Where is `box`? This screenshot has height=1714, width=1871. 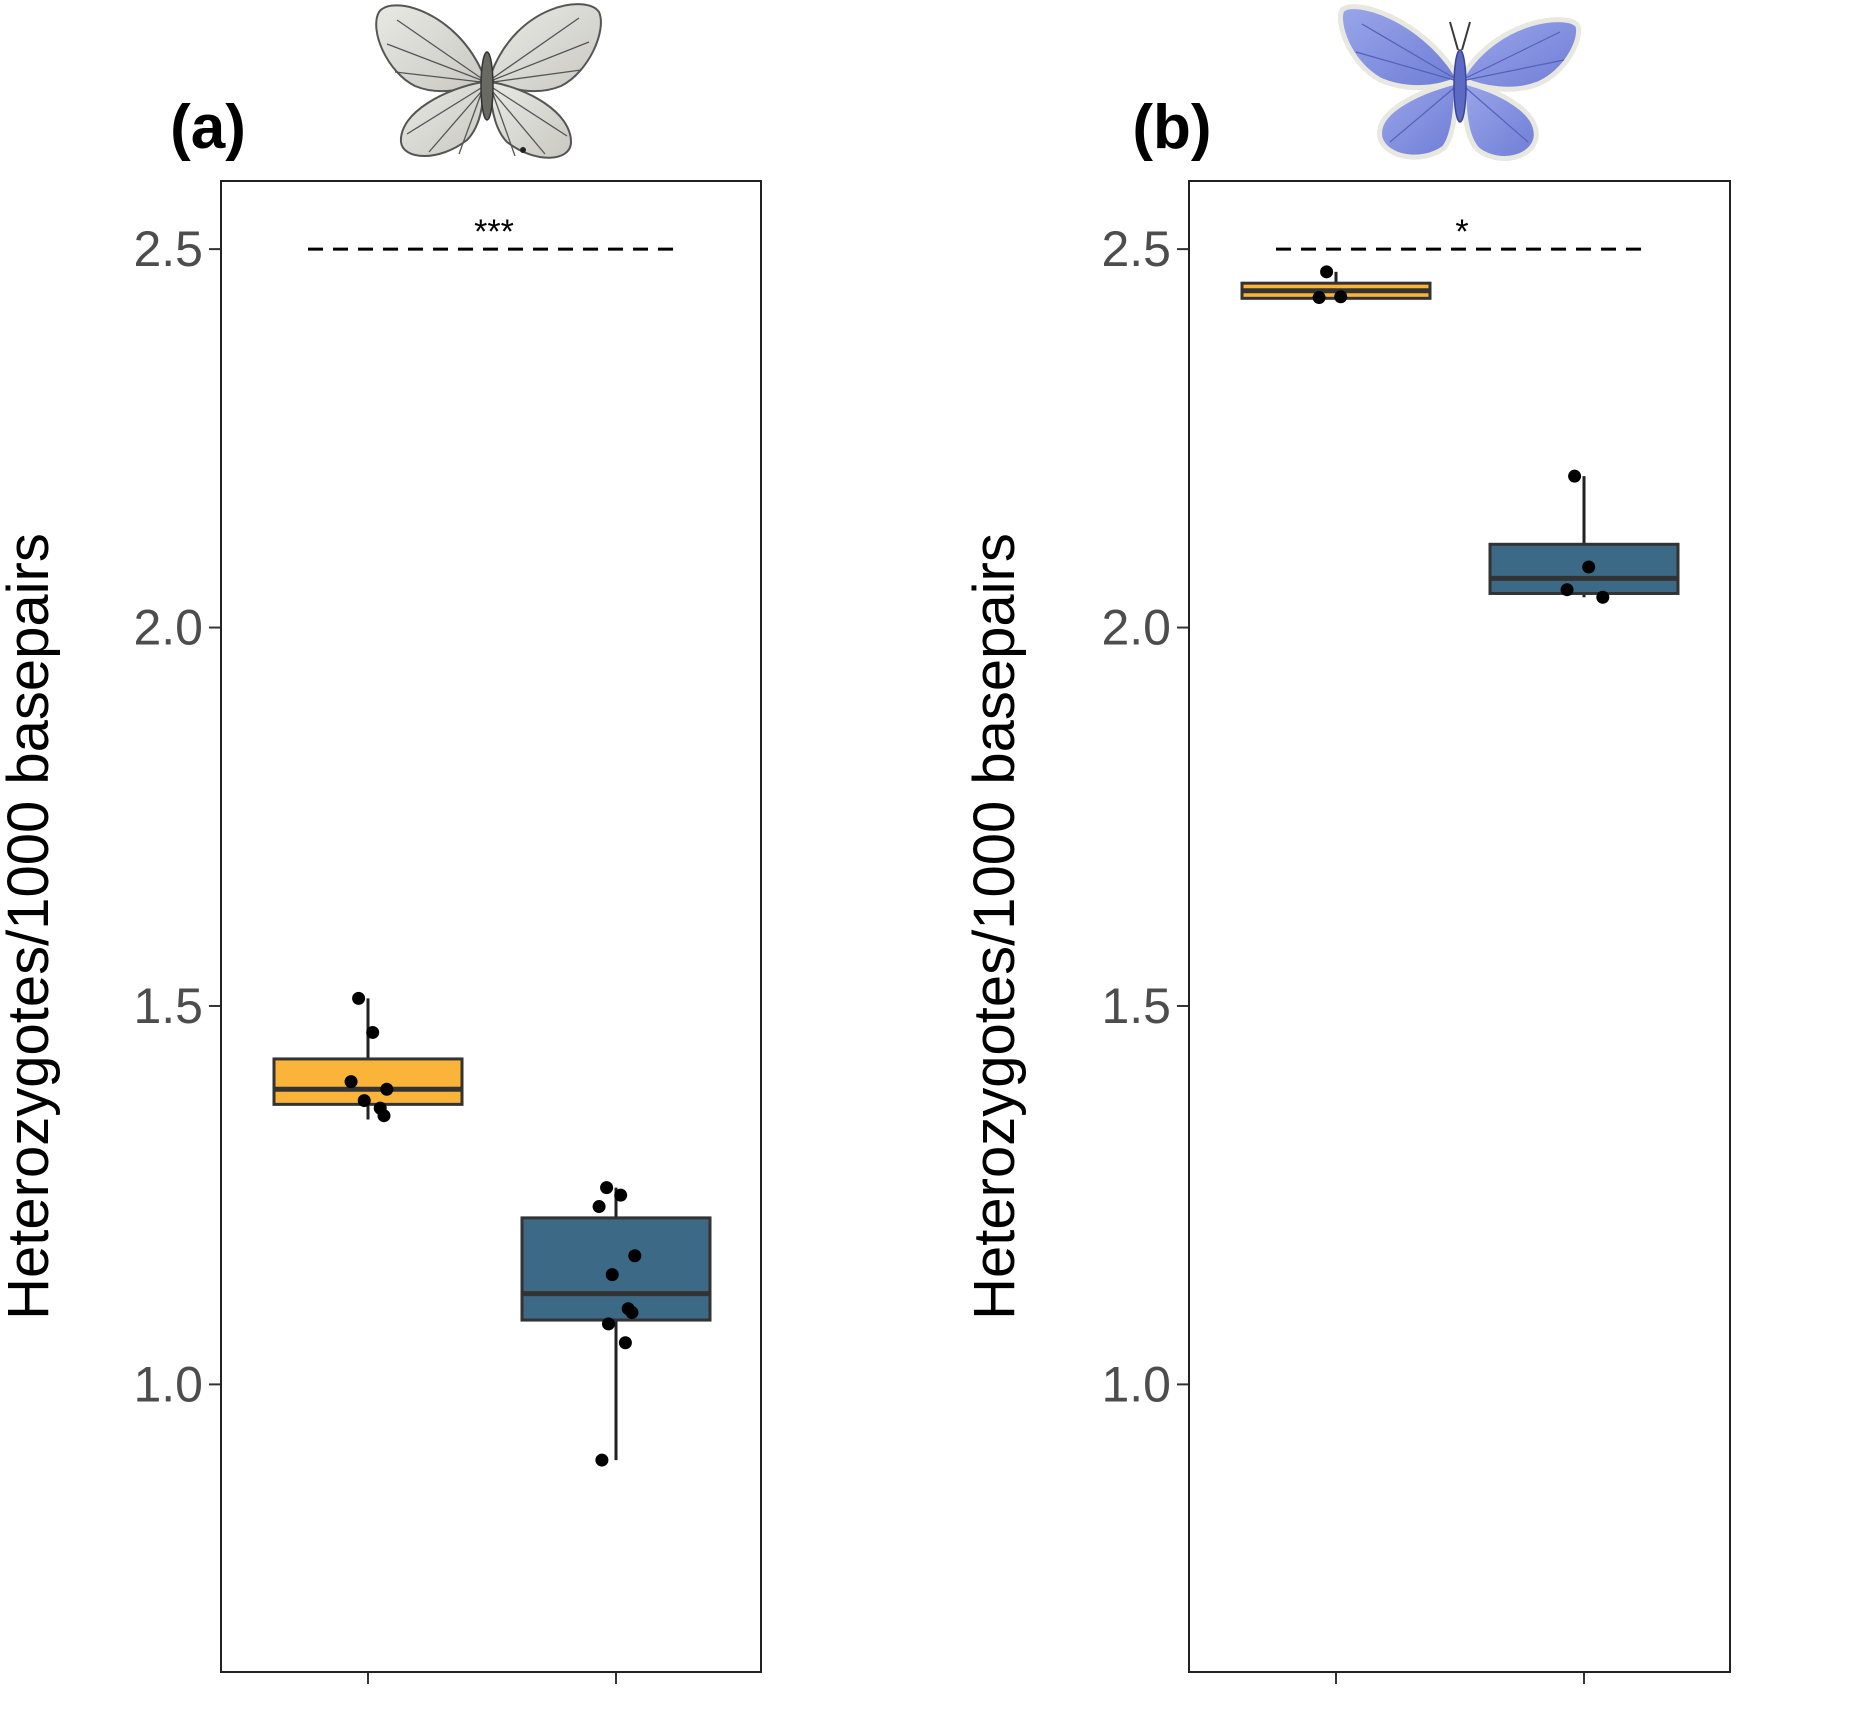
box is located at coordinates (616, 1269).